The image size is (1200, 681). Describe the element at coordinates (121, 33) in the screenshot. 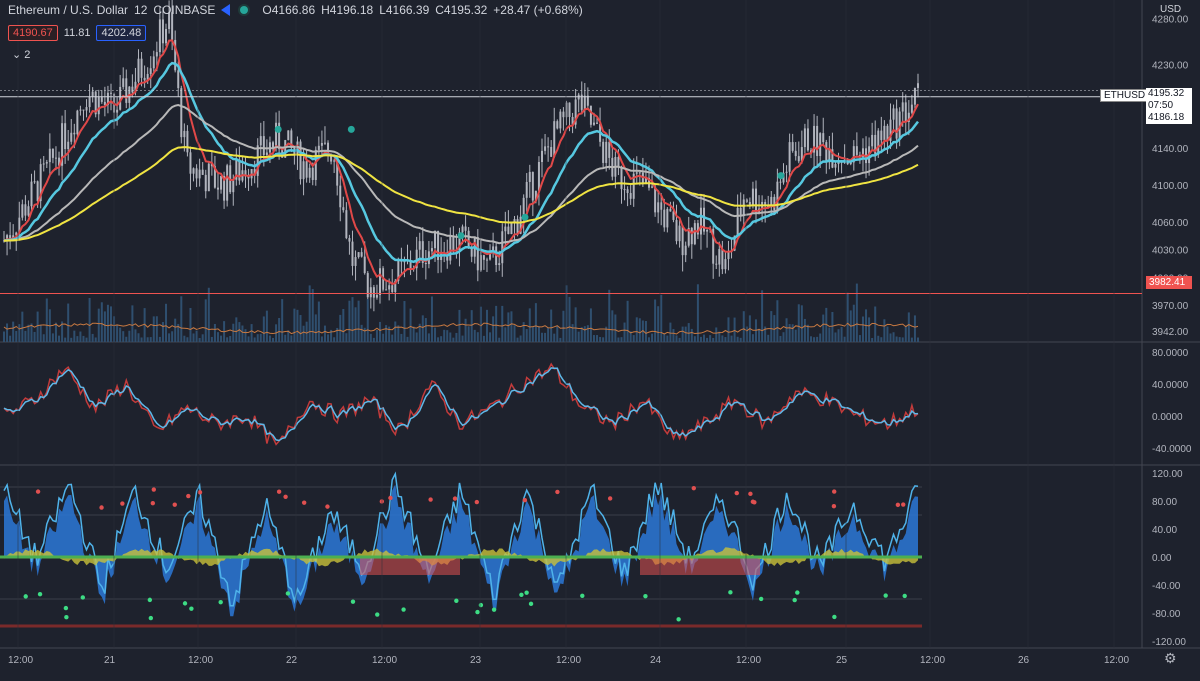

I see `ask-badge: 4202.48` at that location.